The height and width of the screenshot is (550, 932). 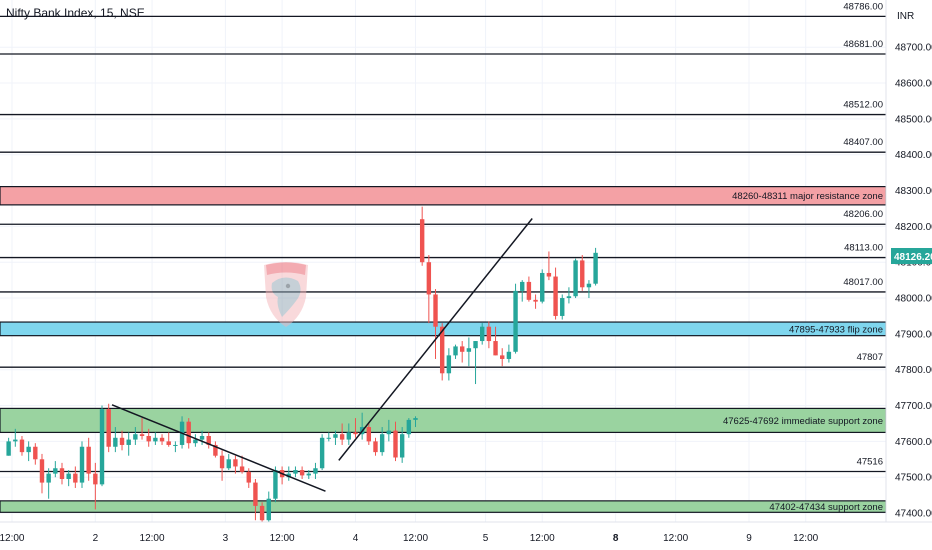 What do you see at coordinates (870, 461) in the screenshot?
I see `level-label: 47516` at bounding box center [870, 461].